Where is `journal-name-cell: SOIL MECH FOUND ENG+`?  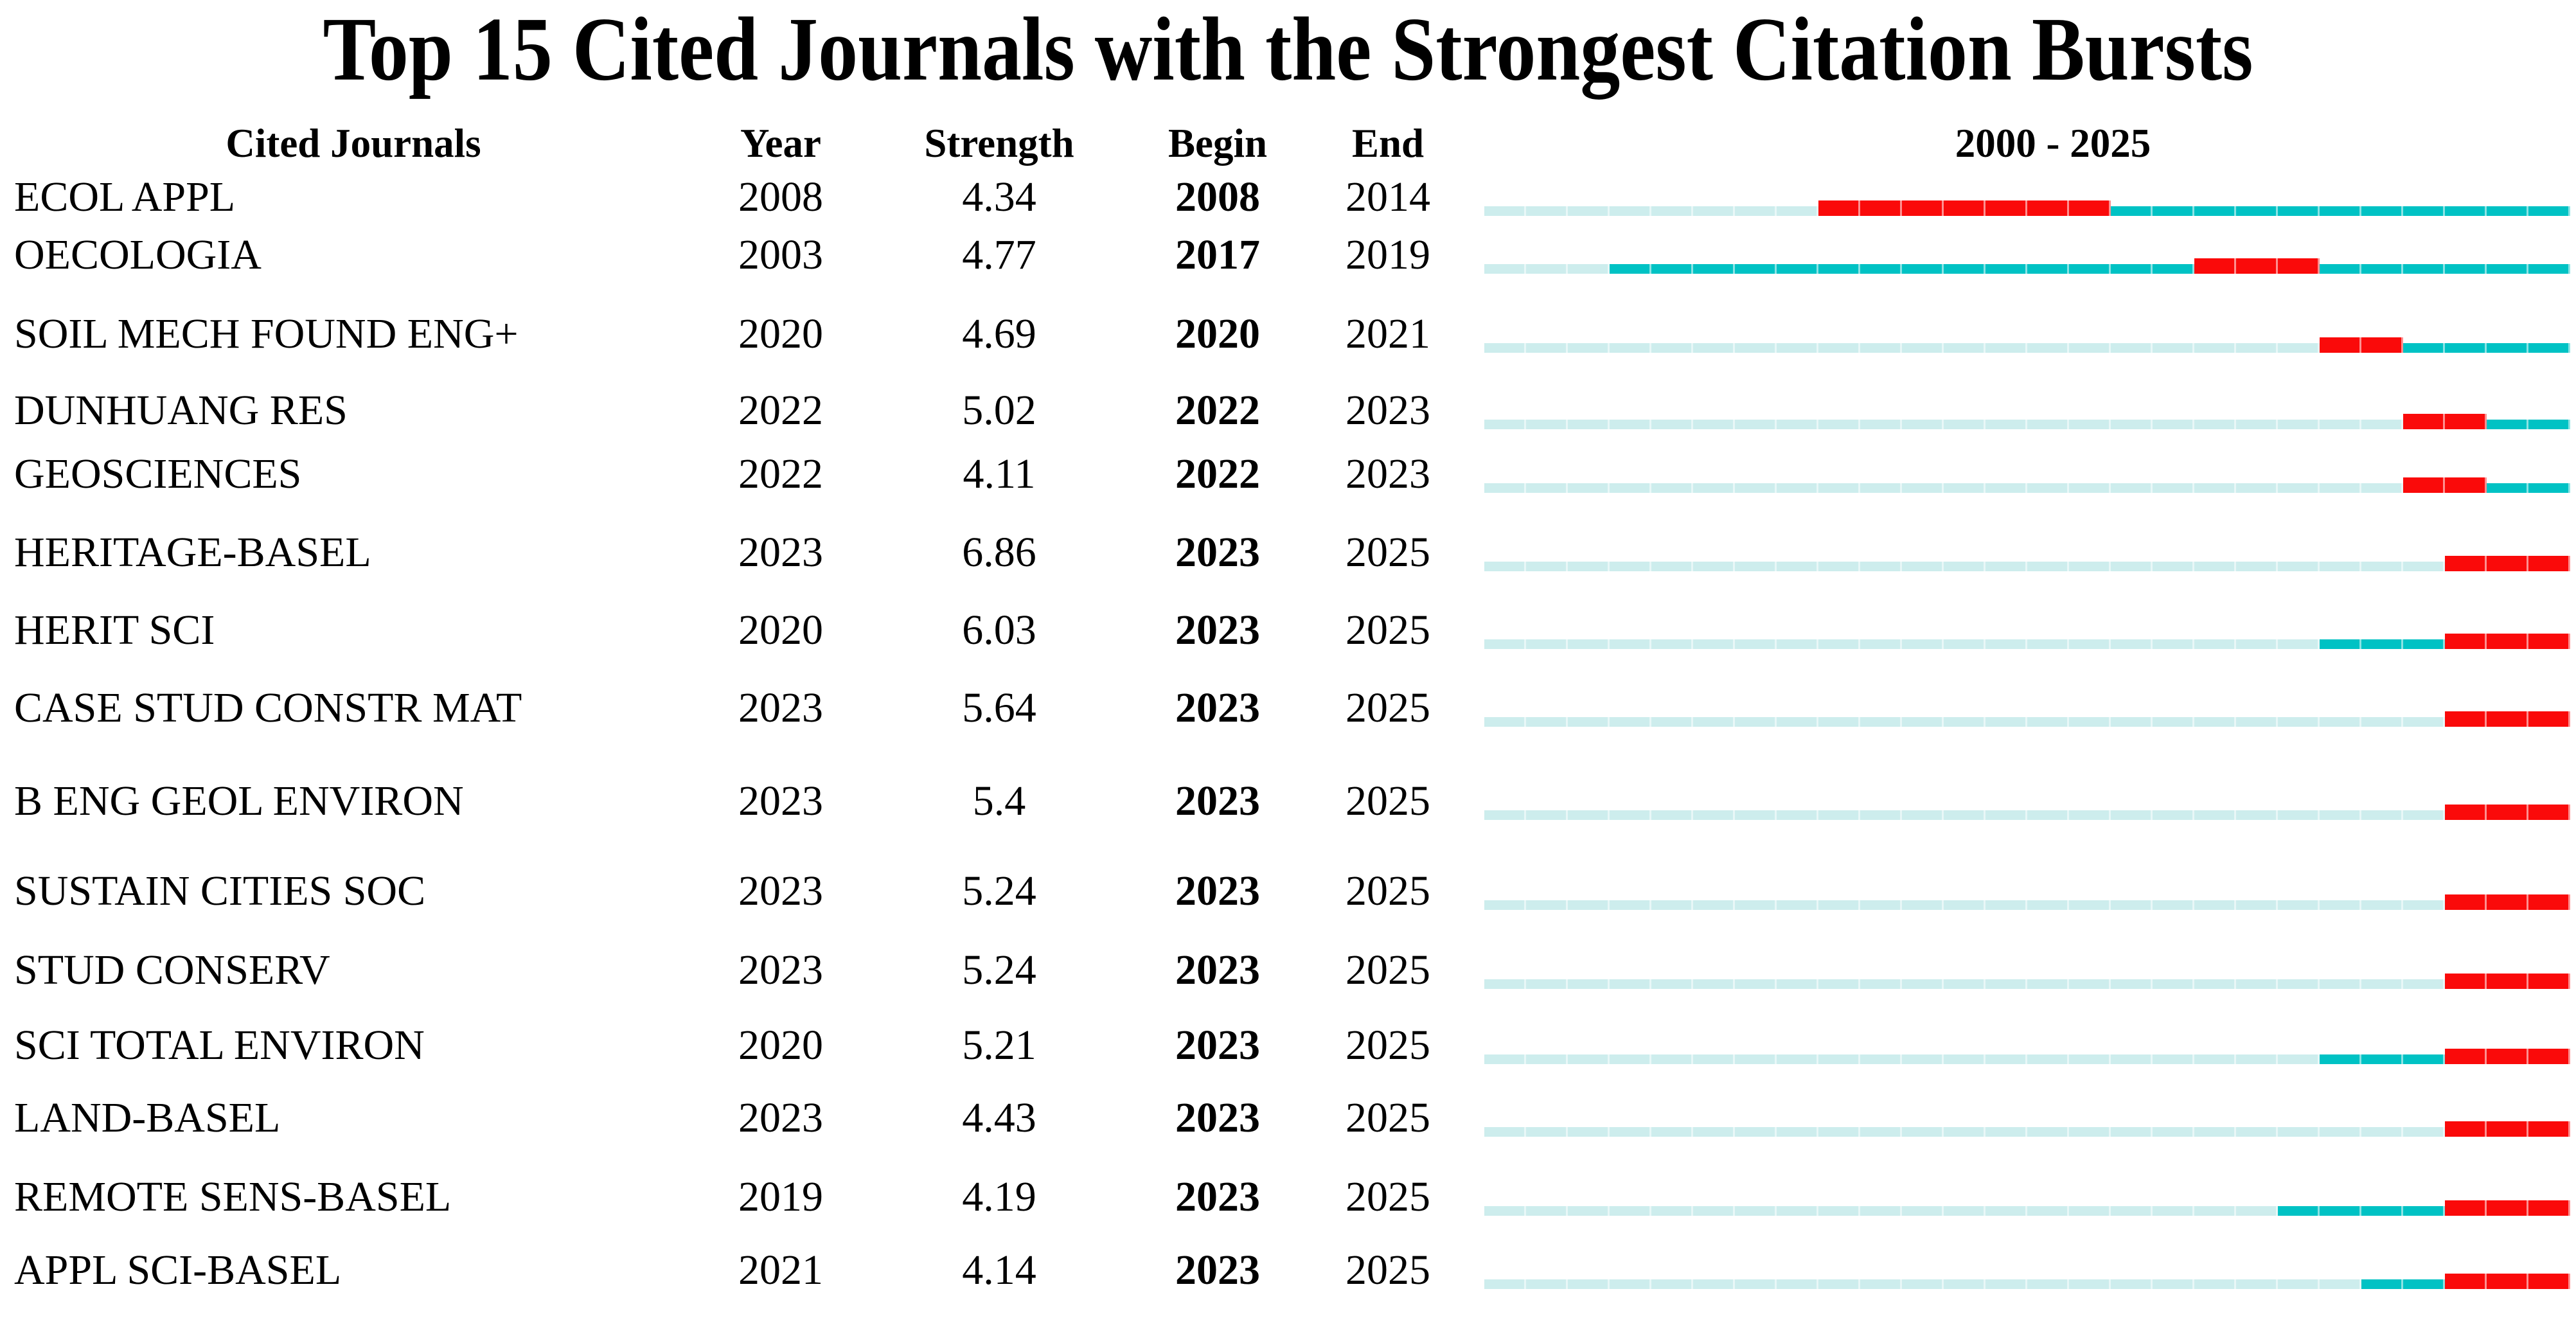 journal-name-cell: SOIL MECH FOUND ENG+ is located at coordinates (266, 333).